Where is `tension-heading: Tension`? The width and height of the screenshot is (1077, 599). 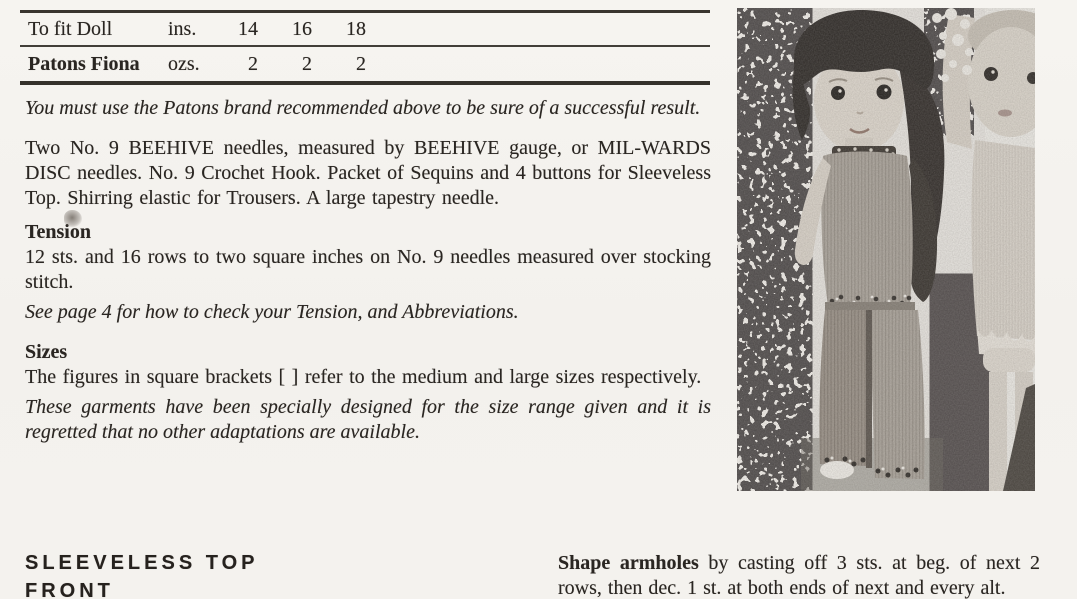
tension-heading: Tension is located at coordinates (58, 232).